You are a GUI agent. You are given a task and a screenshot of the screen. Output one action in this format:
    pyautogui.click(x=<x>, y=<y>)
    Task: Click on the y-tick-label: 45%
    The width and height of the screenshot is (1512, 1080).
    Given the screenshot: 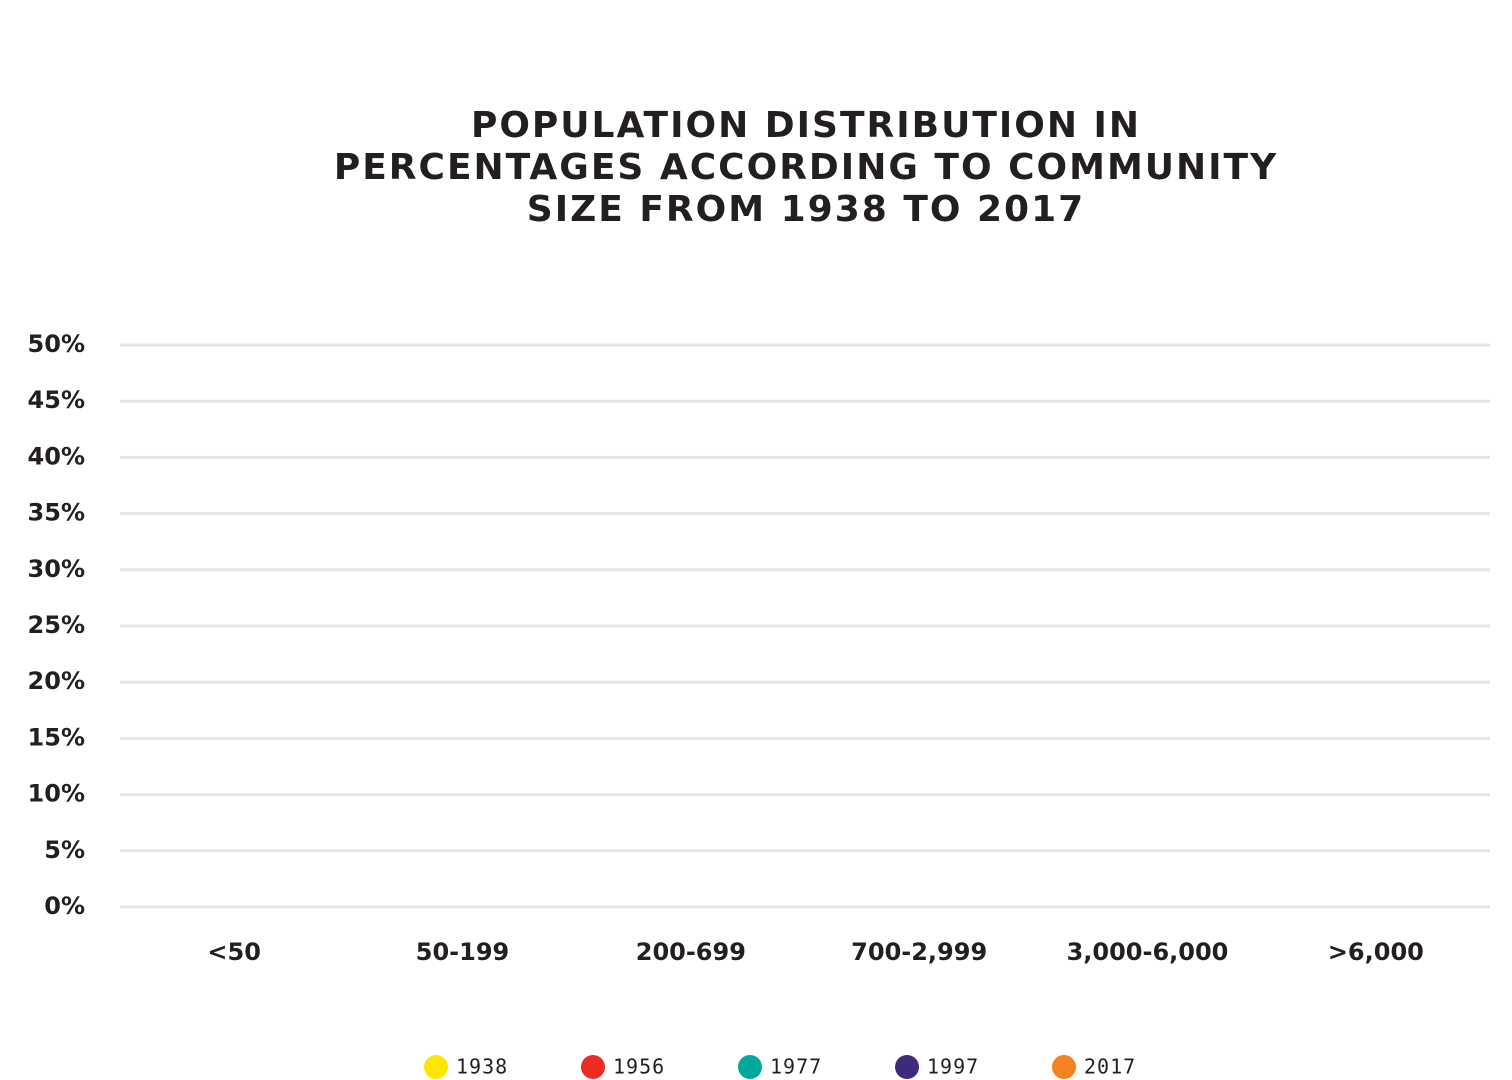 What is the action you would take?
    pyautogui.click(x=56, y=400)
    